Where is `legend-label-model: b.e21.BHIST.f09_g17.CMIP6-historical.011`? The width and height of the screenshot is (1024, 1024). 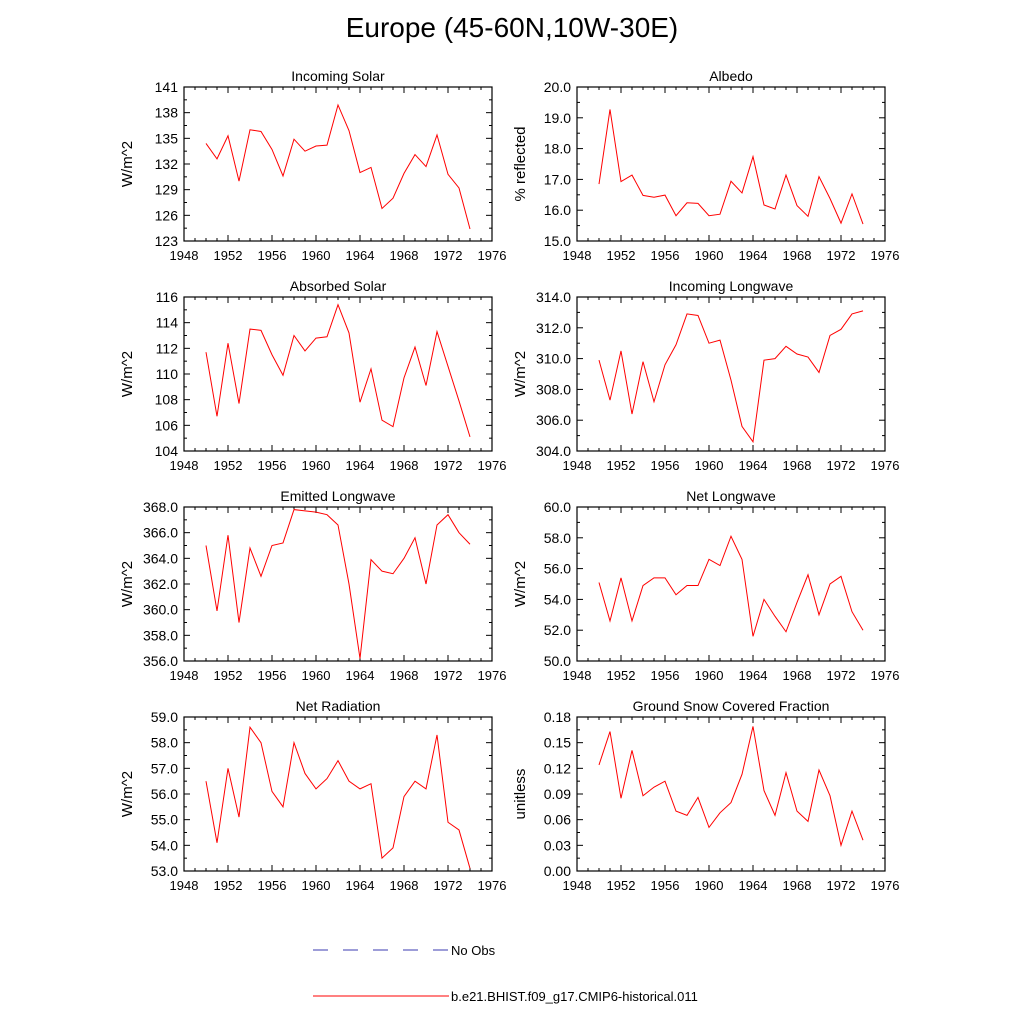 legend-label-model: b.e21.BHIST.f09_g17.CMIP6-historical.011 is located at coordinates (574, 996).